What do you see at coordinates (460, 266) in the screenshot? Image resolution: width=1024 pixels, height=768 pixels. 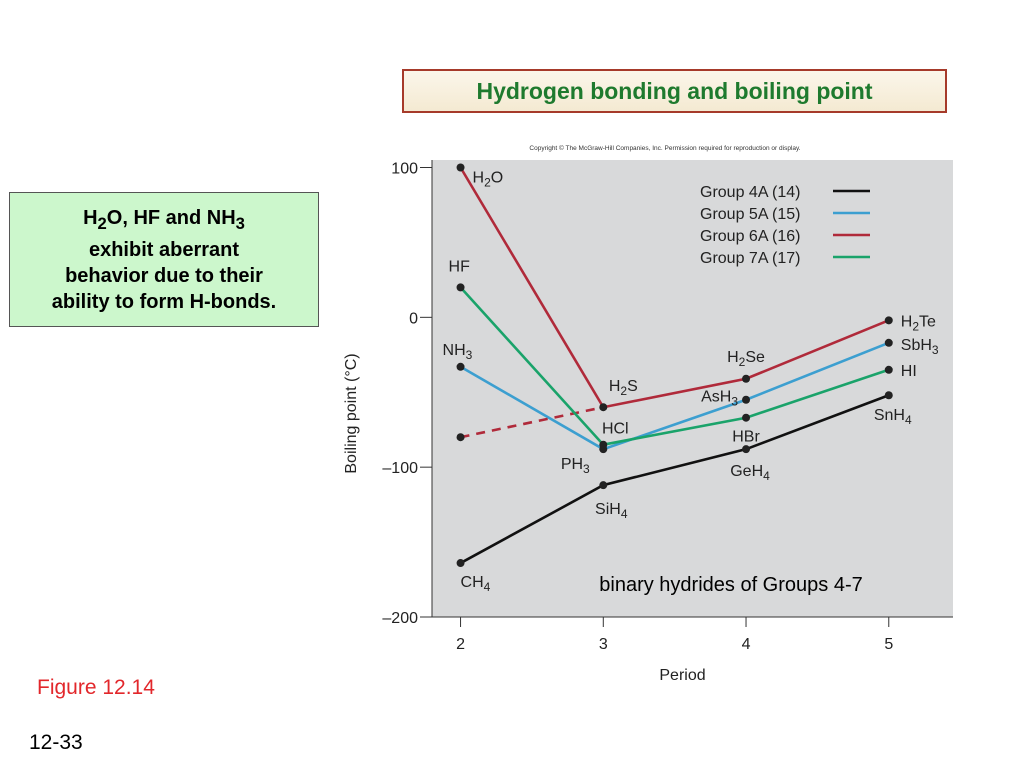 I see `point-label: HF` at bounding box center [460, 266].